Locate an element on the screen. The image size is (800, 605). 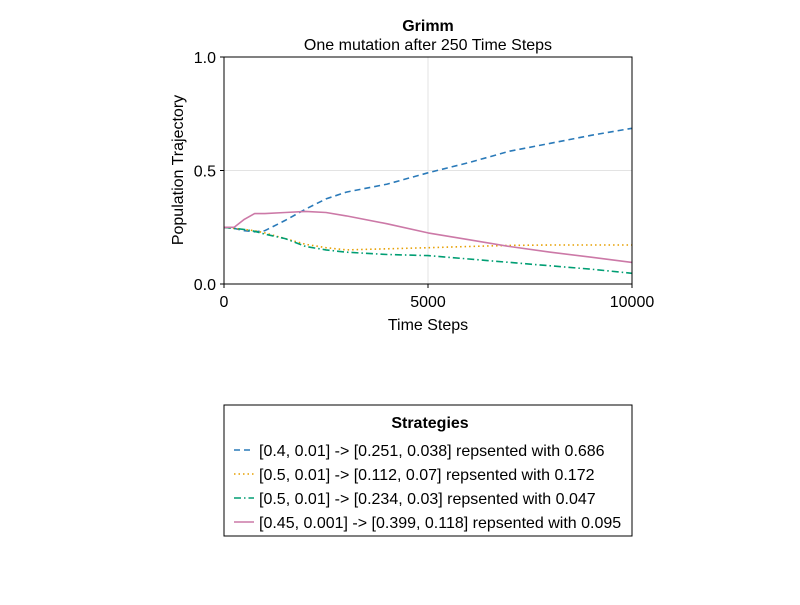
y-tick-label: 0.0 is located at coordinates (205, 285).